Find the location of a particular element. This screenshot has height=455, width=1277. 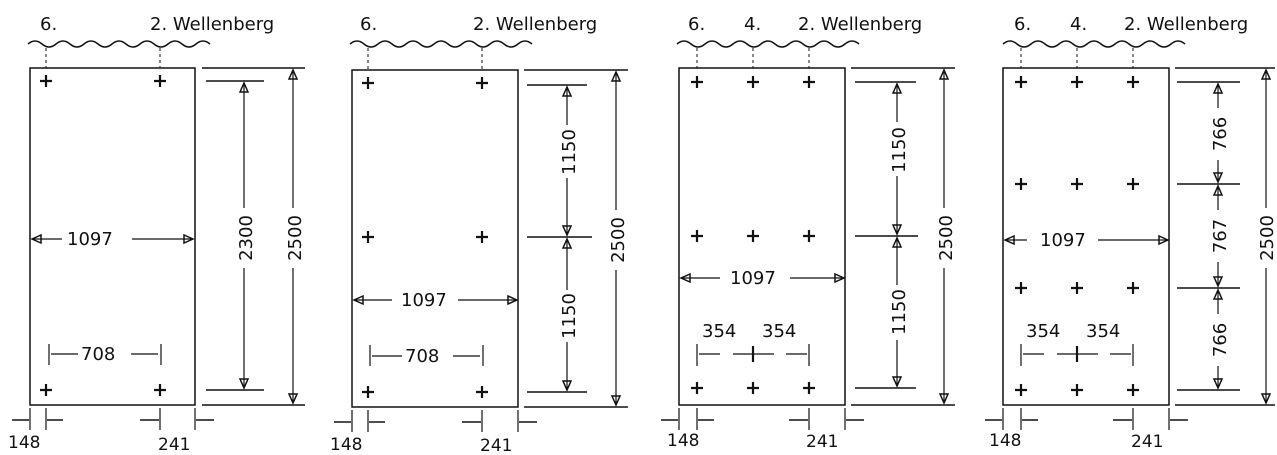

dim-766-upper: 766 is located at coordinates (1220, 133).